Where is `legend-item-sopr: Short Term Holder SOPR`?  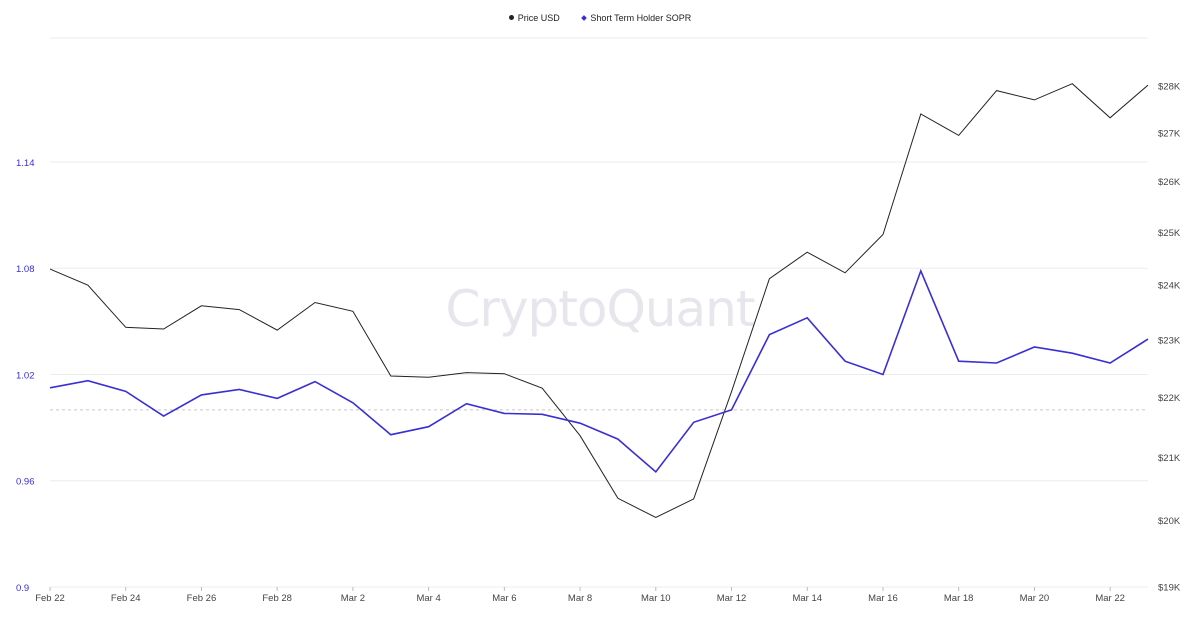 legend-item-sopr: Short Term Holder SOPR is located at coordinates (636, 18).